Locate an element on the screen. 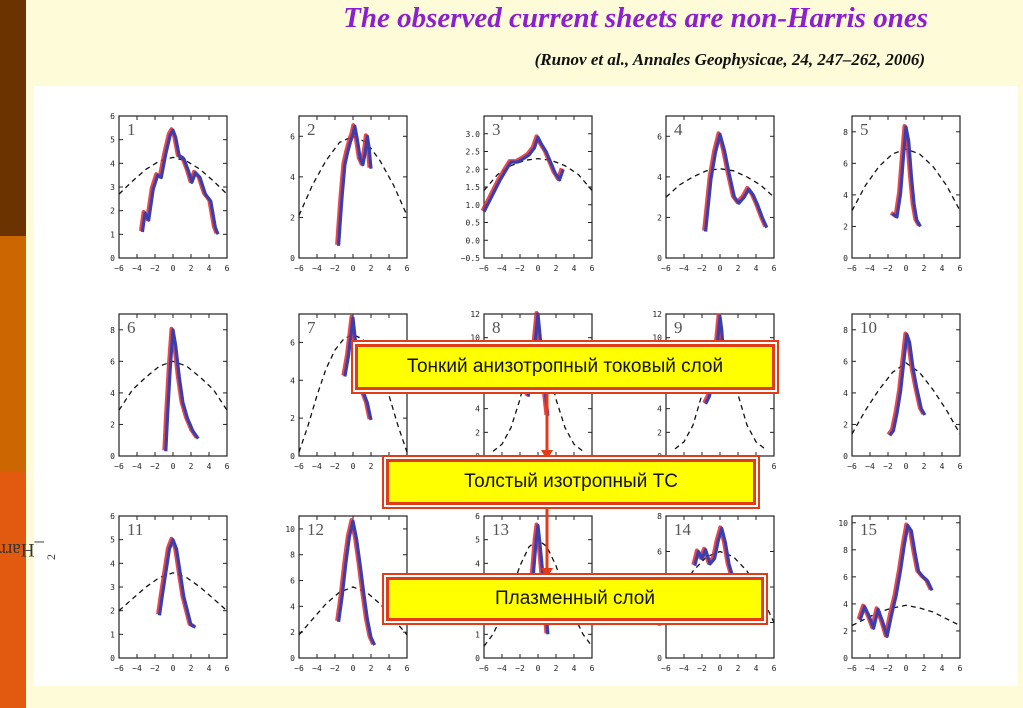 The image size is (1023, 708). panel-11-y-tick-label: 4 is located at coordinates (112, 563).